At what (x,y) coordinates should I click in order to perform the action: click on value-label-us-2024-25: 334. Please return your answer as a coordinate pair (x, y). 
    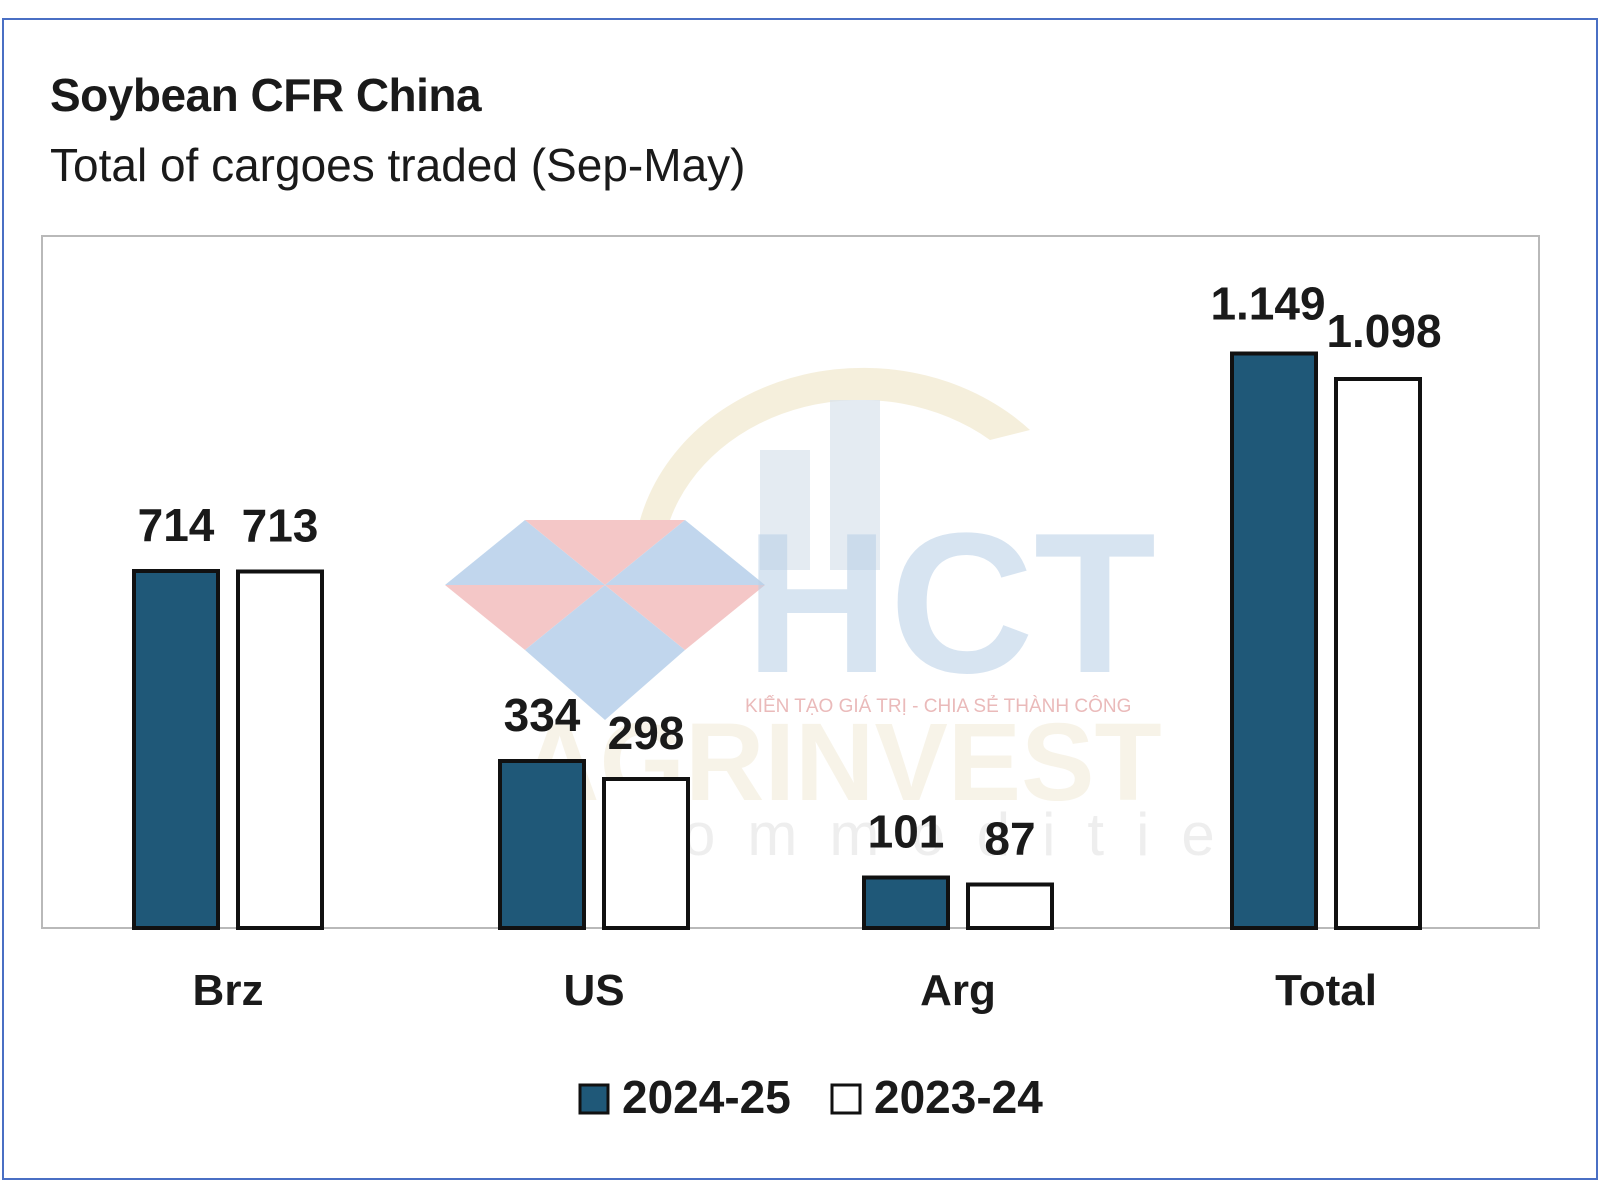
    Looking at the image, I should click on (542, 715).